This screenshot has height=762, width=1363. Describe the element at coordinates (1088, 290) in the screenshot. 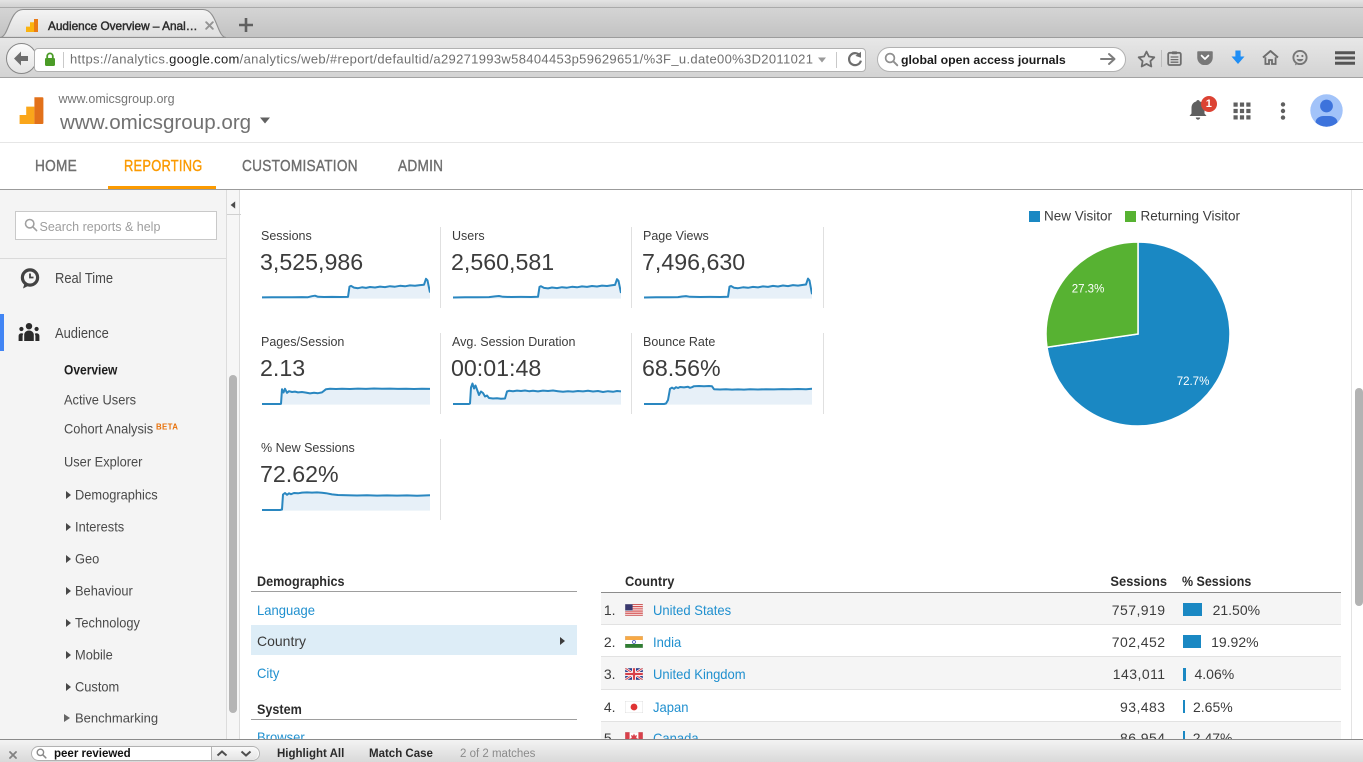

I see `svg-text: 27.3%` at that location.